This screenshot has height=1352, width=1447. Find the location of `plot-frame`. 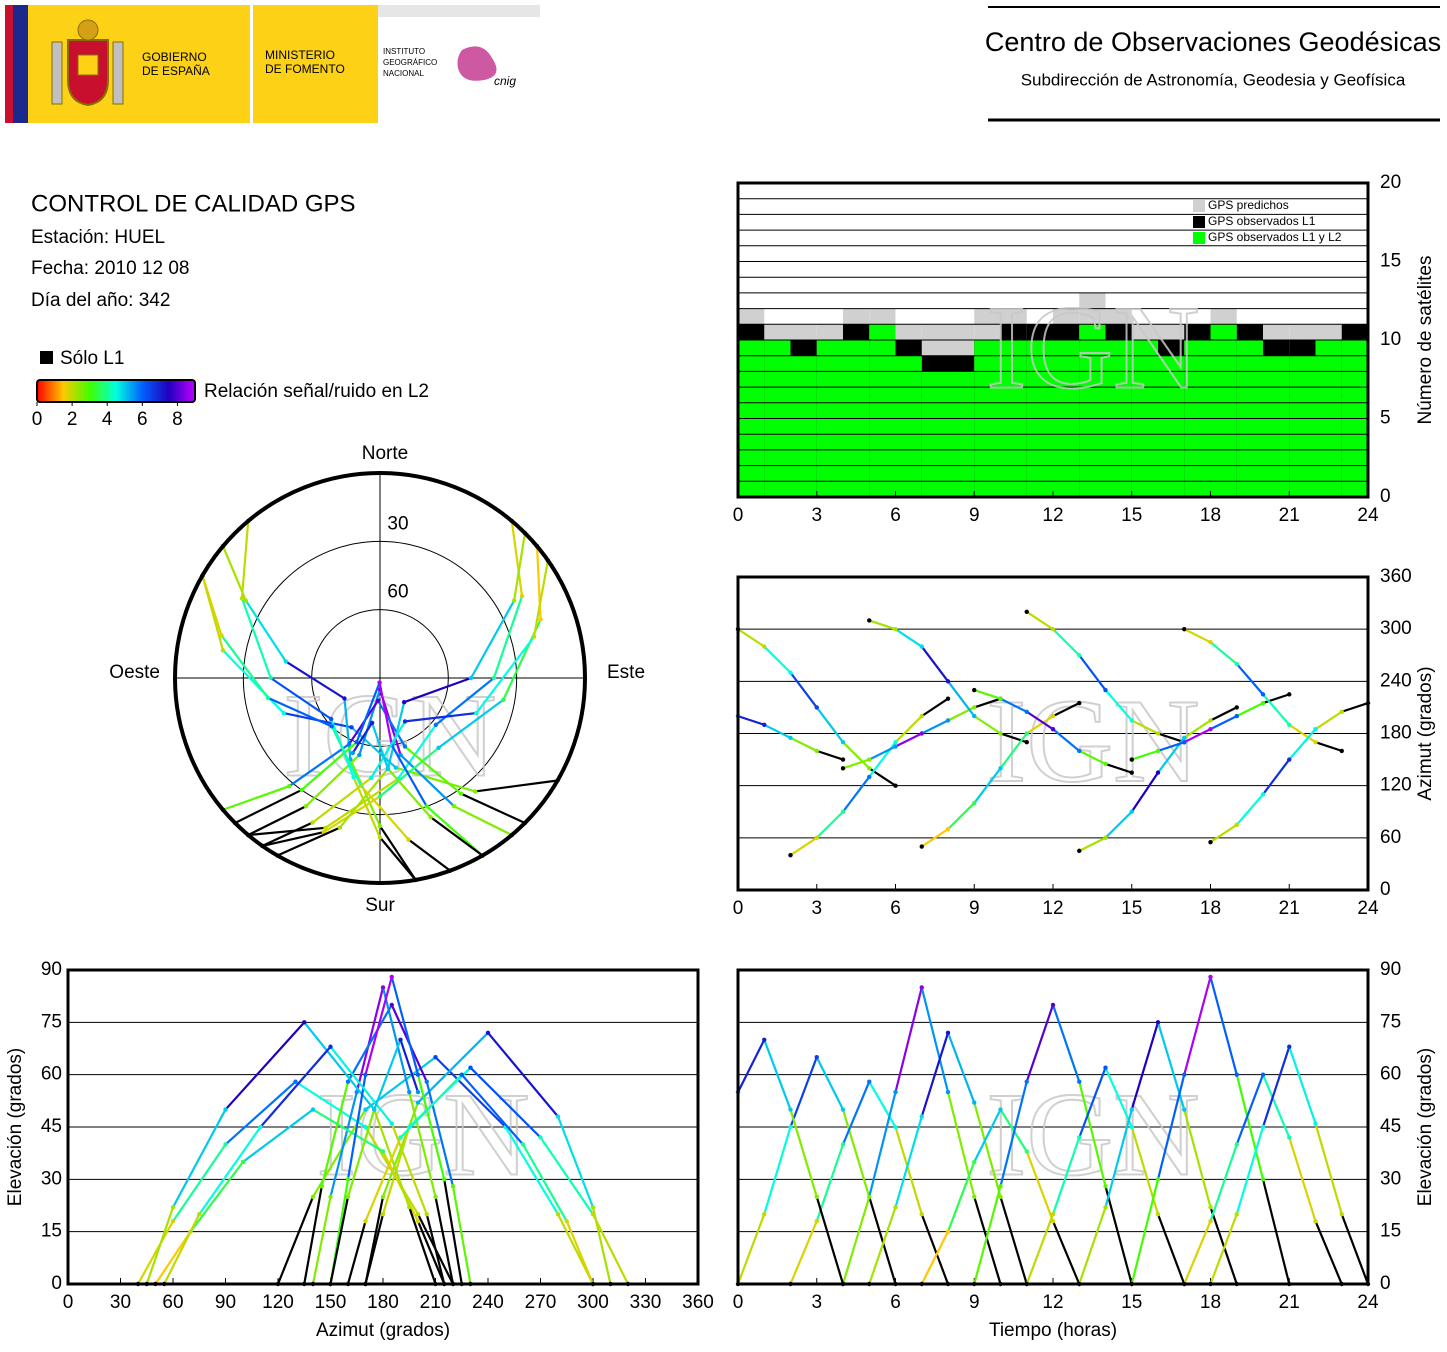

plot-frame is located at coordinates (1053, 340).